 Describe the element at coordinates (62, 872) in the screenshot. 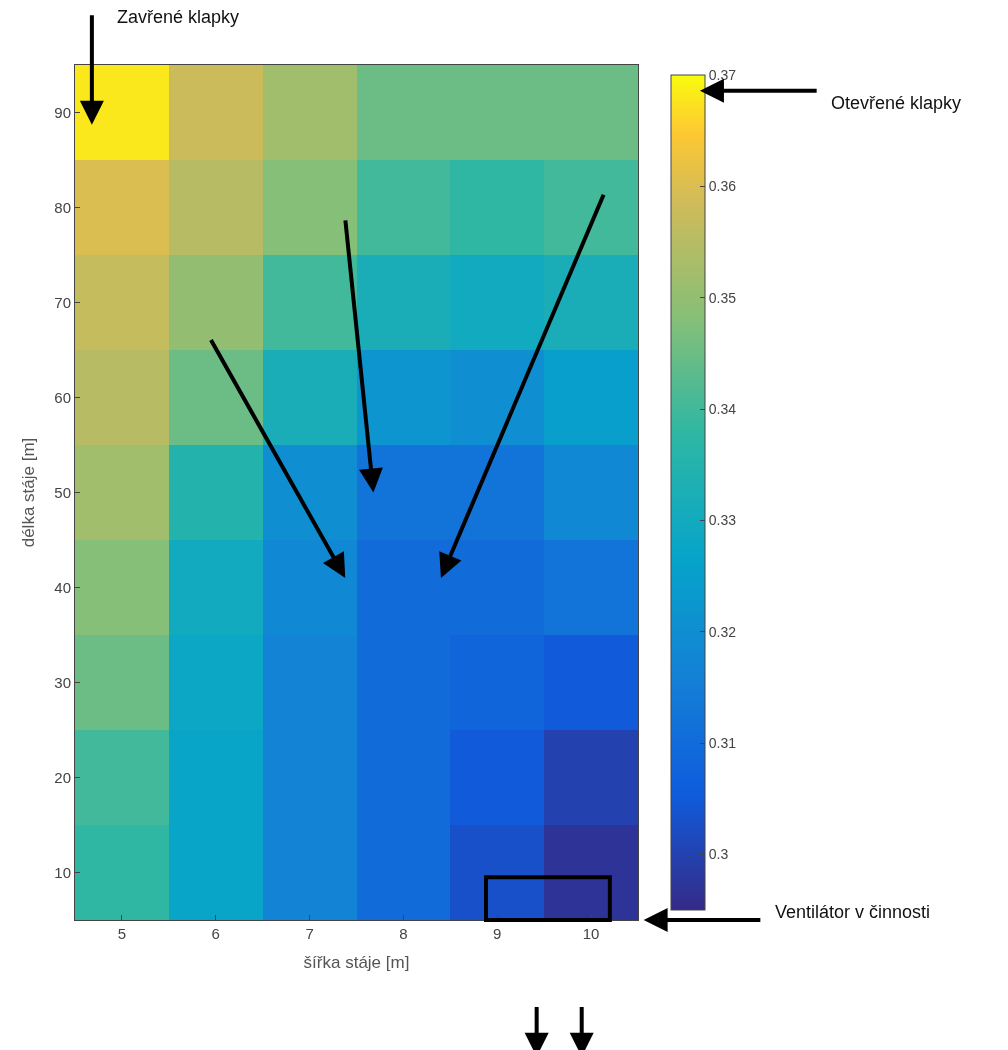

I see `y-tick-label: 10` at that location.